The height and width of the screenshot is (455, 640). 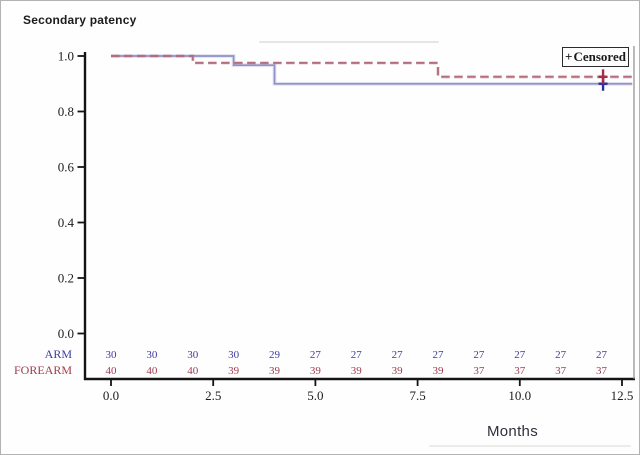 What do you see at coordinates (569, 56) in the screenshot?
I see `censor-plus-icon: +` at bounding box center [569, 56].